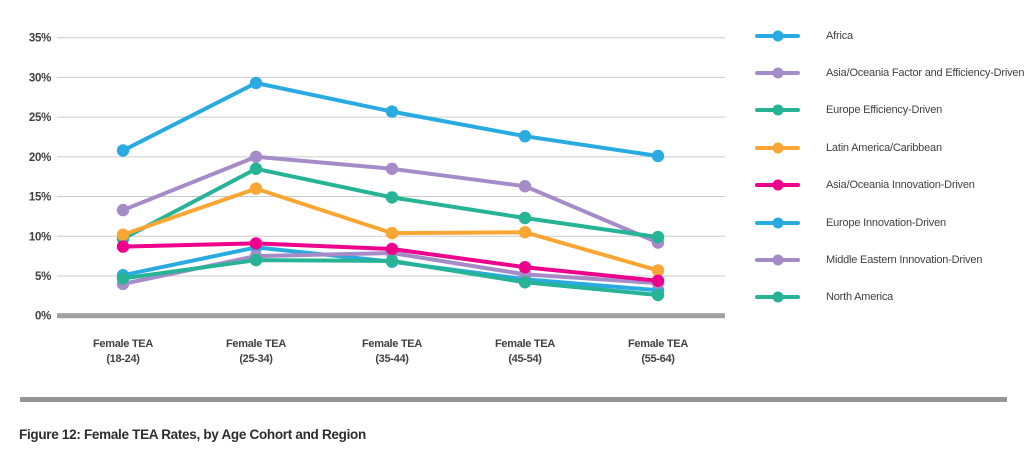 The height and width of the screenshot is (462, 1024). What do you see at coordinates (43, 277) in the screenshot?
I see `y-tick-label: 5%` at bounding box center [43, 277].